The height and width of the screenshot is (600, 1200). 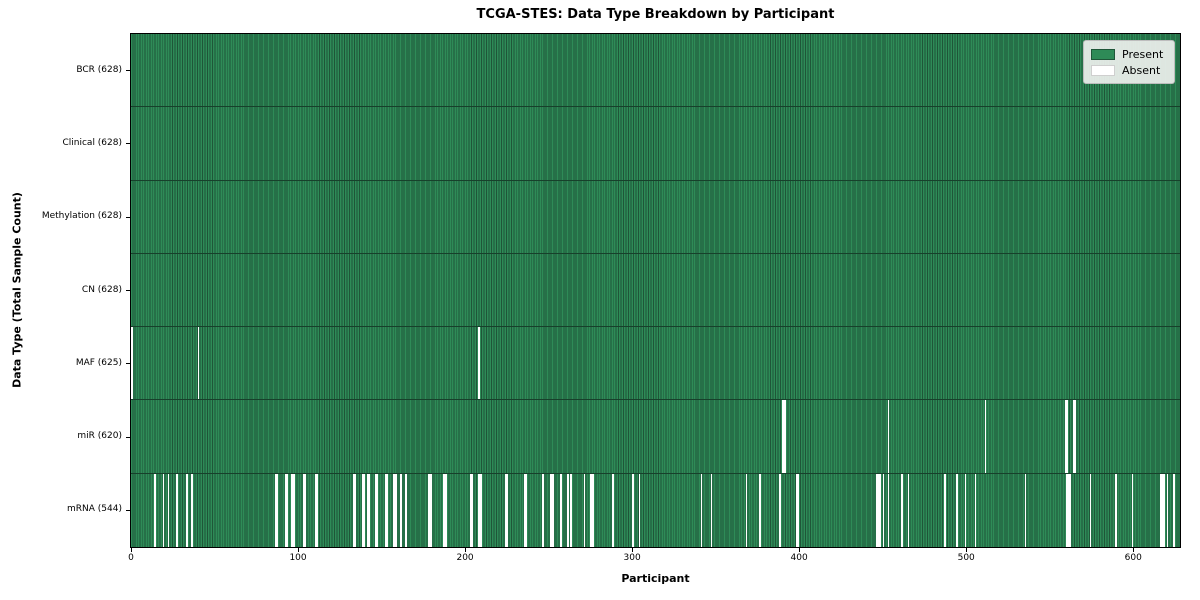 What do you see at coordinates (1103, 54) in the screenshot?
I see `present-swatch` at bounding box center [1103, 54].